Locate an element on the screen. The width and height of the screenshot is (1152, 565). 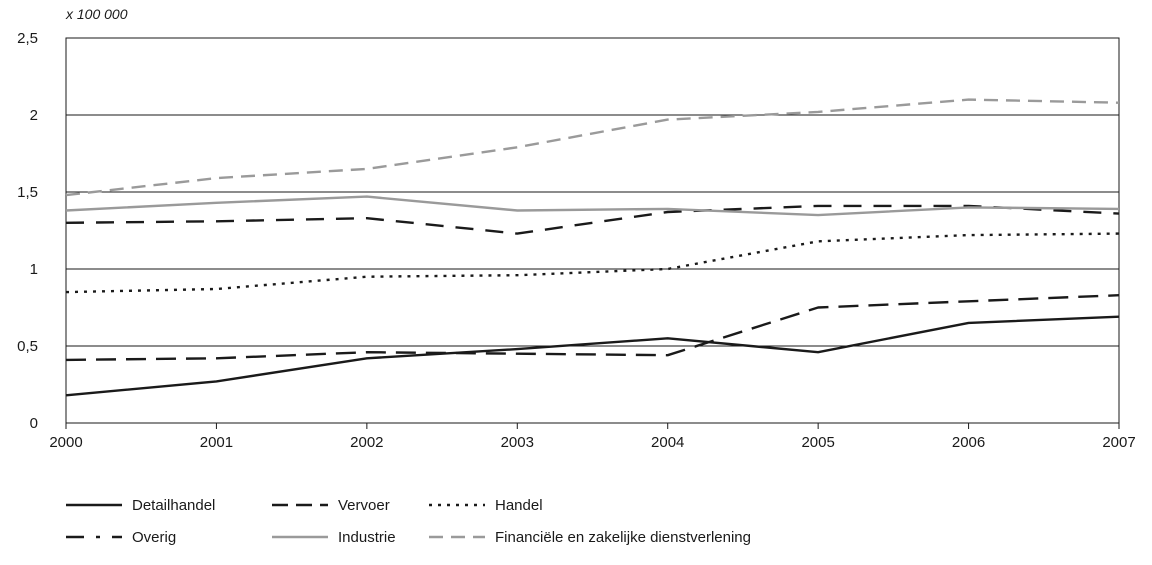
x-tick-label: 2003 is located at coordinates (517, 442).